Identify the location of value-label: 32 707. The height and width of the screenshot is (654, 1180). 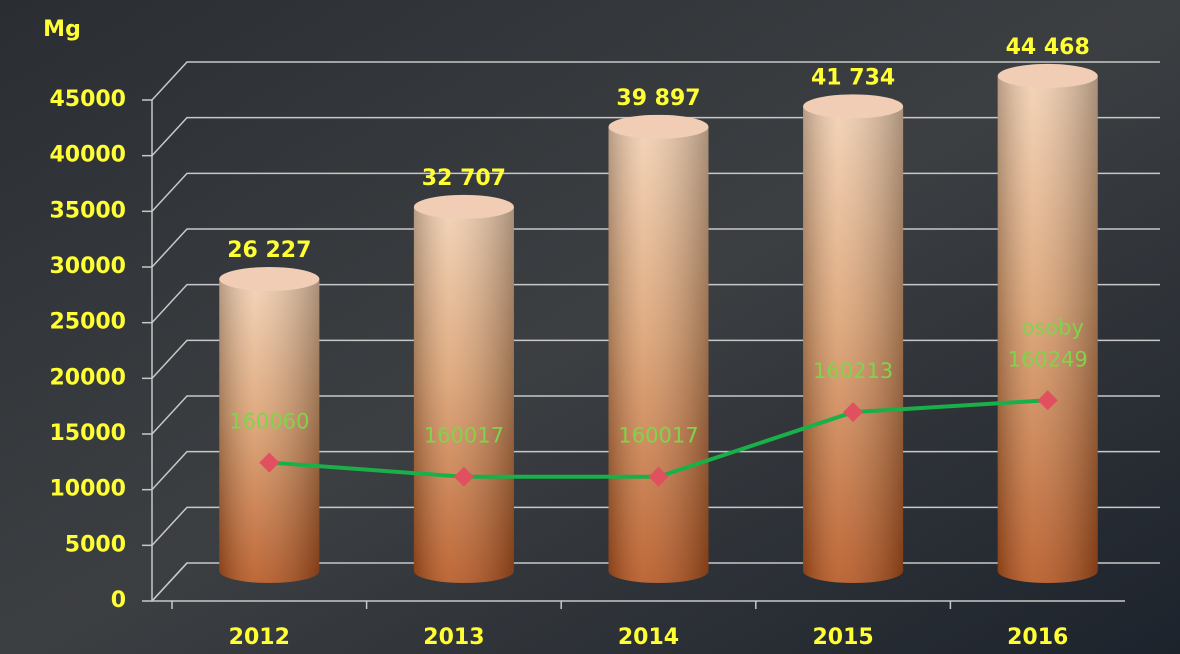
(464, 178).